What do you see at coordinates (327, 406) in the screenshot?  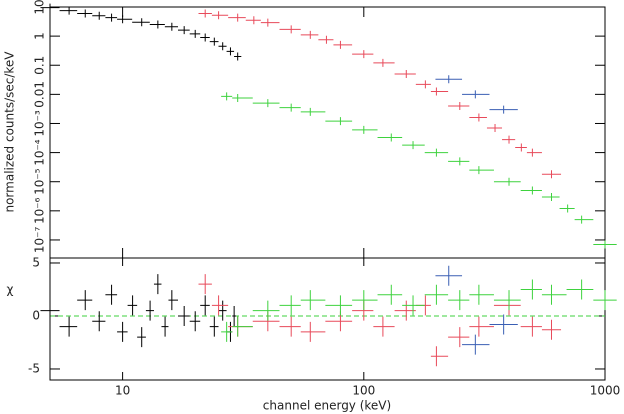 I see `x-axis-label: channel energy (keV)` at bounding box center [327, 406].